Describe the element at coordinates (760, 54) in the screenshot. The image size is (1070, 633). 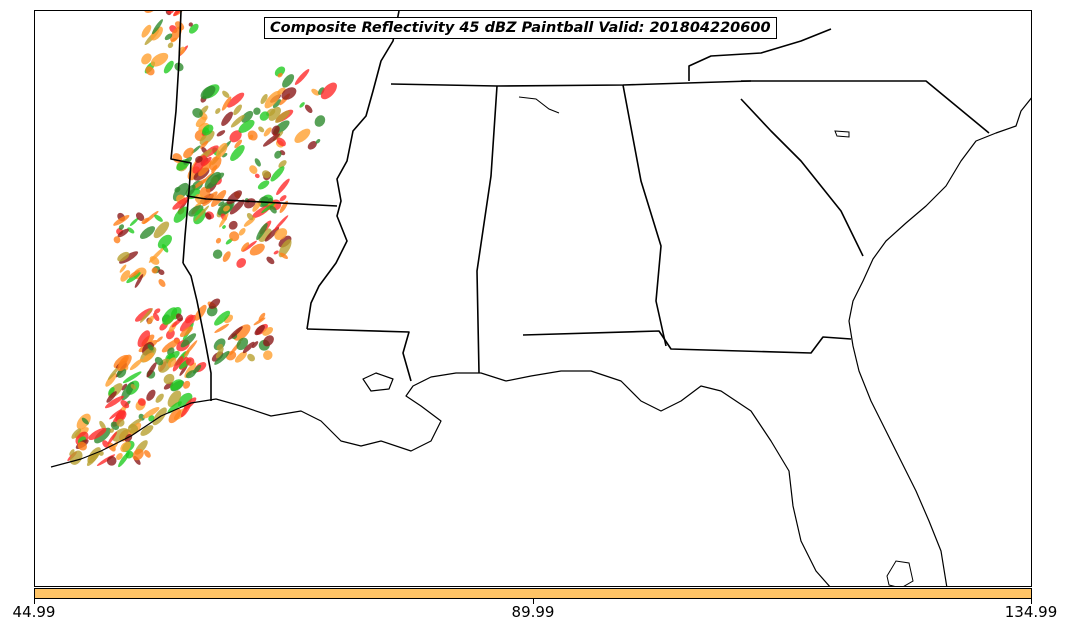
I see `tn-ky-border` at that location.